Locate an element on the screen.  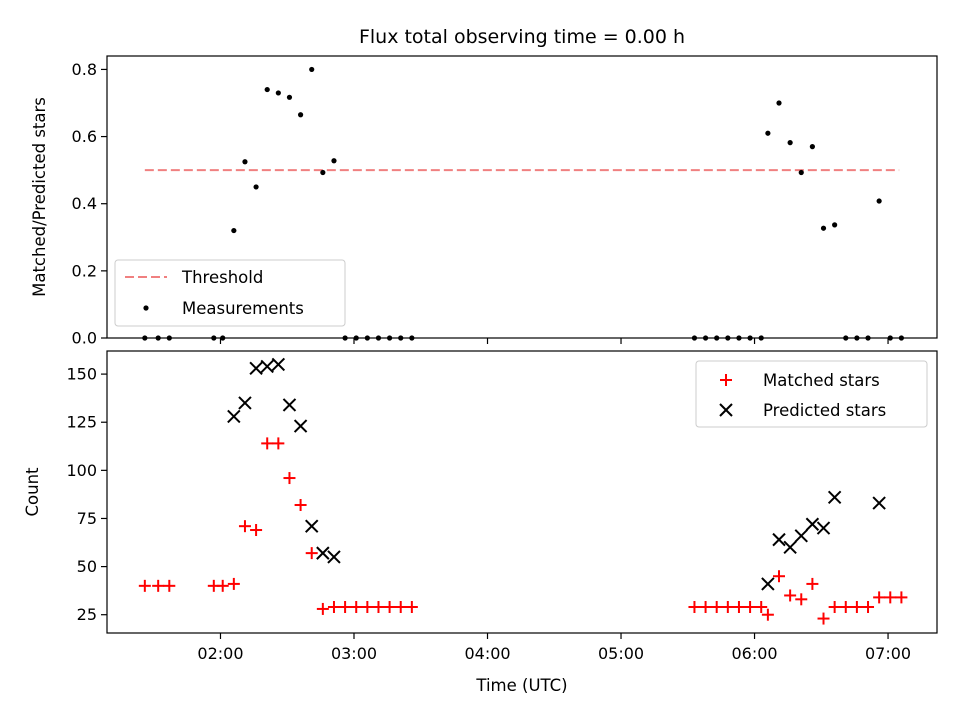
bottom-legend: Matched stars Predicted stars is located at coordinates (811, 394).